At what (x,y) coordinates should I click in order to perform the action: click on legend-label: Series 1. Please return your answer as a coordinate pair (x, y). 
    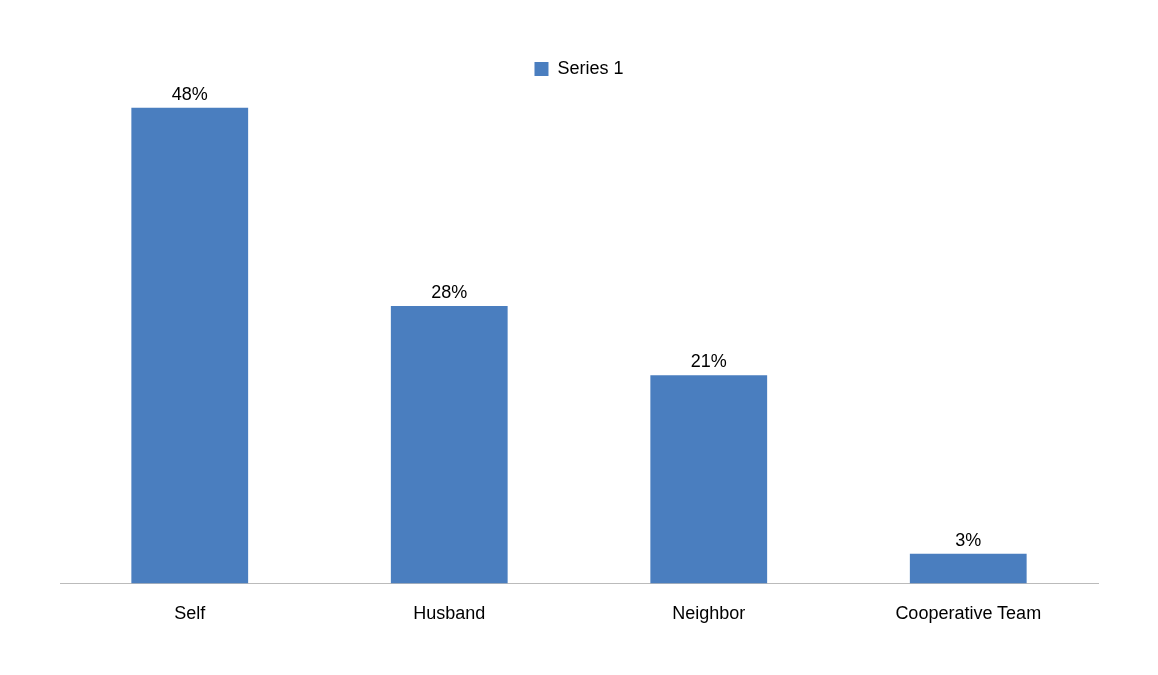
    Looking at the image, I should click on (590, 67).